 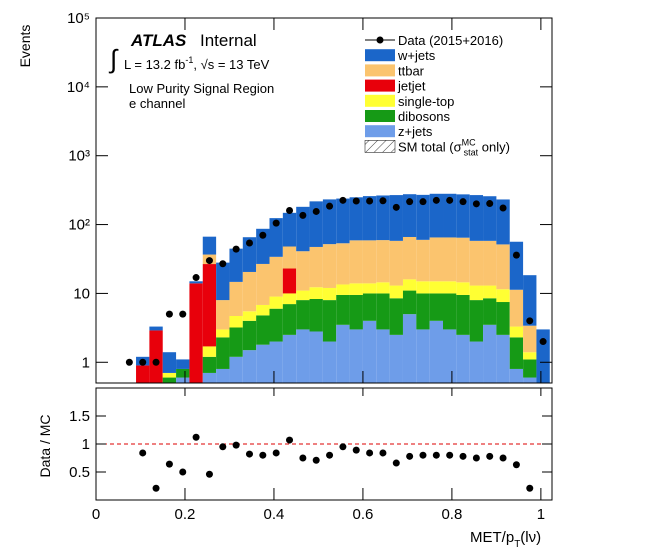 I want to click on legend-label: dibosons, so click(x=424, y=116).